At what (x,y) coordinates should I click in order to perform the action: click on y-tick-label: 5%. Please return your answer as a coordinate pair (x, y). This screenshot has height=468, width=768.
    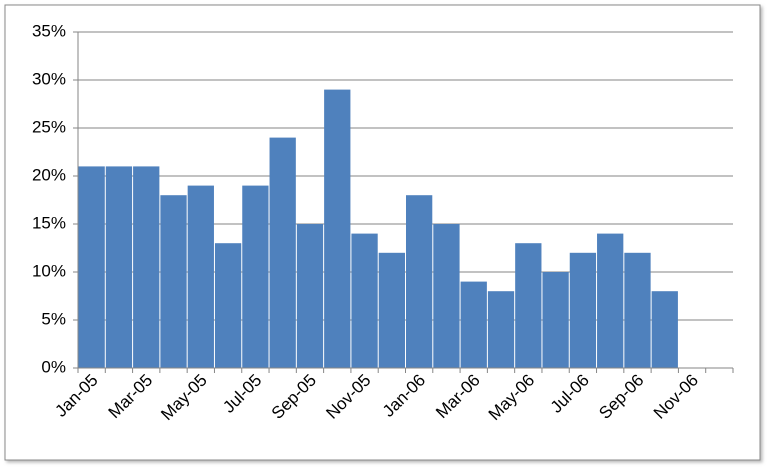
    Looking at the image, I should click on (53, 318).